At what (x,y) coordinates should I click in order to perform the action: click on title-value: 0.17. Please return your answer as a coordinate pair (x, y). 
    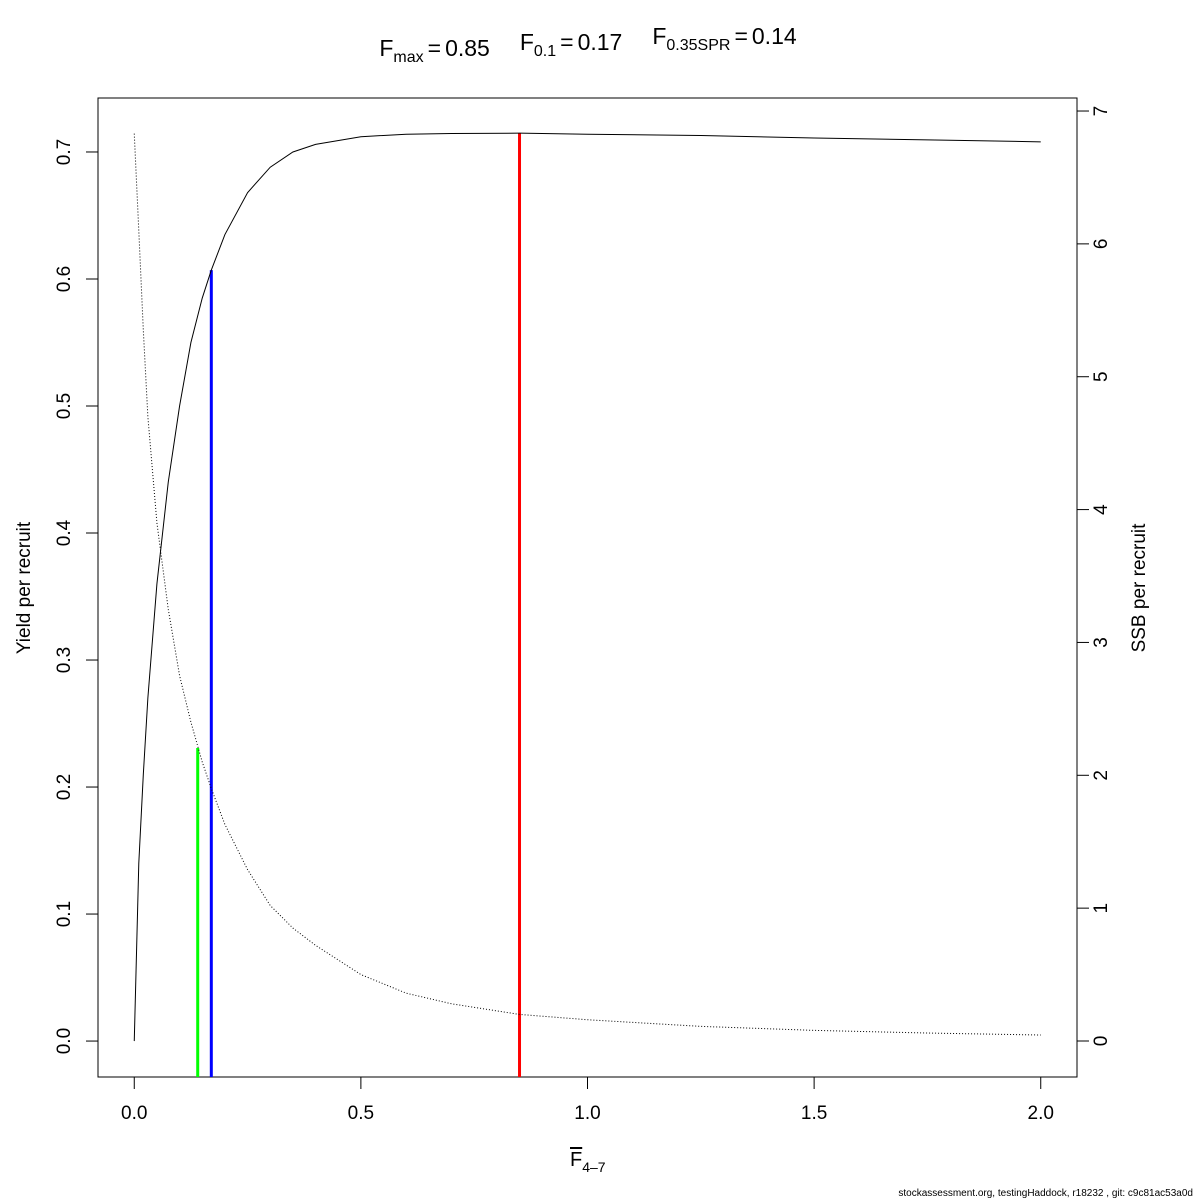
    Looking at the image, I should click on (600, 42).